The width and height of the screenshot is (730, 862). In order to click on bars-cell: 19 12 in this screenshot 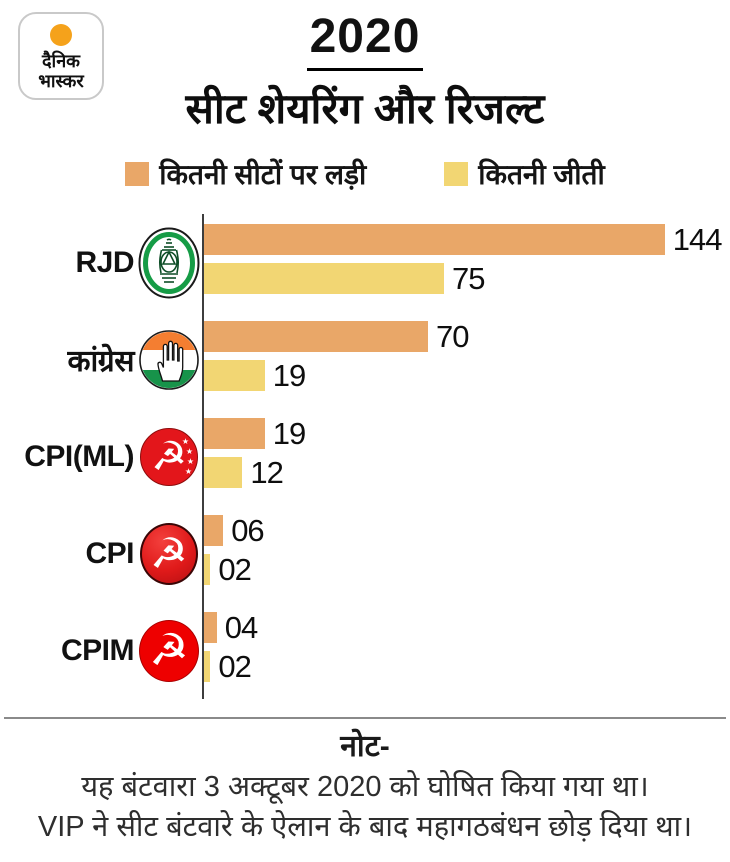, I will do `click(466, 456)`.